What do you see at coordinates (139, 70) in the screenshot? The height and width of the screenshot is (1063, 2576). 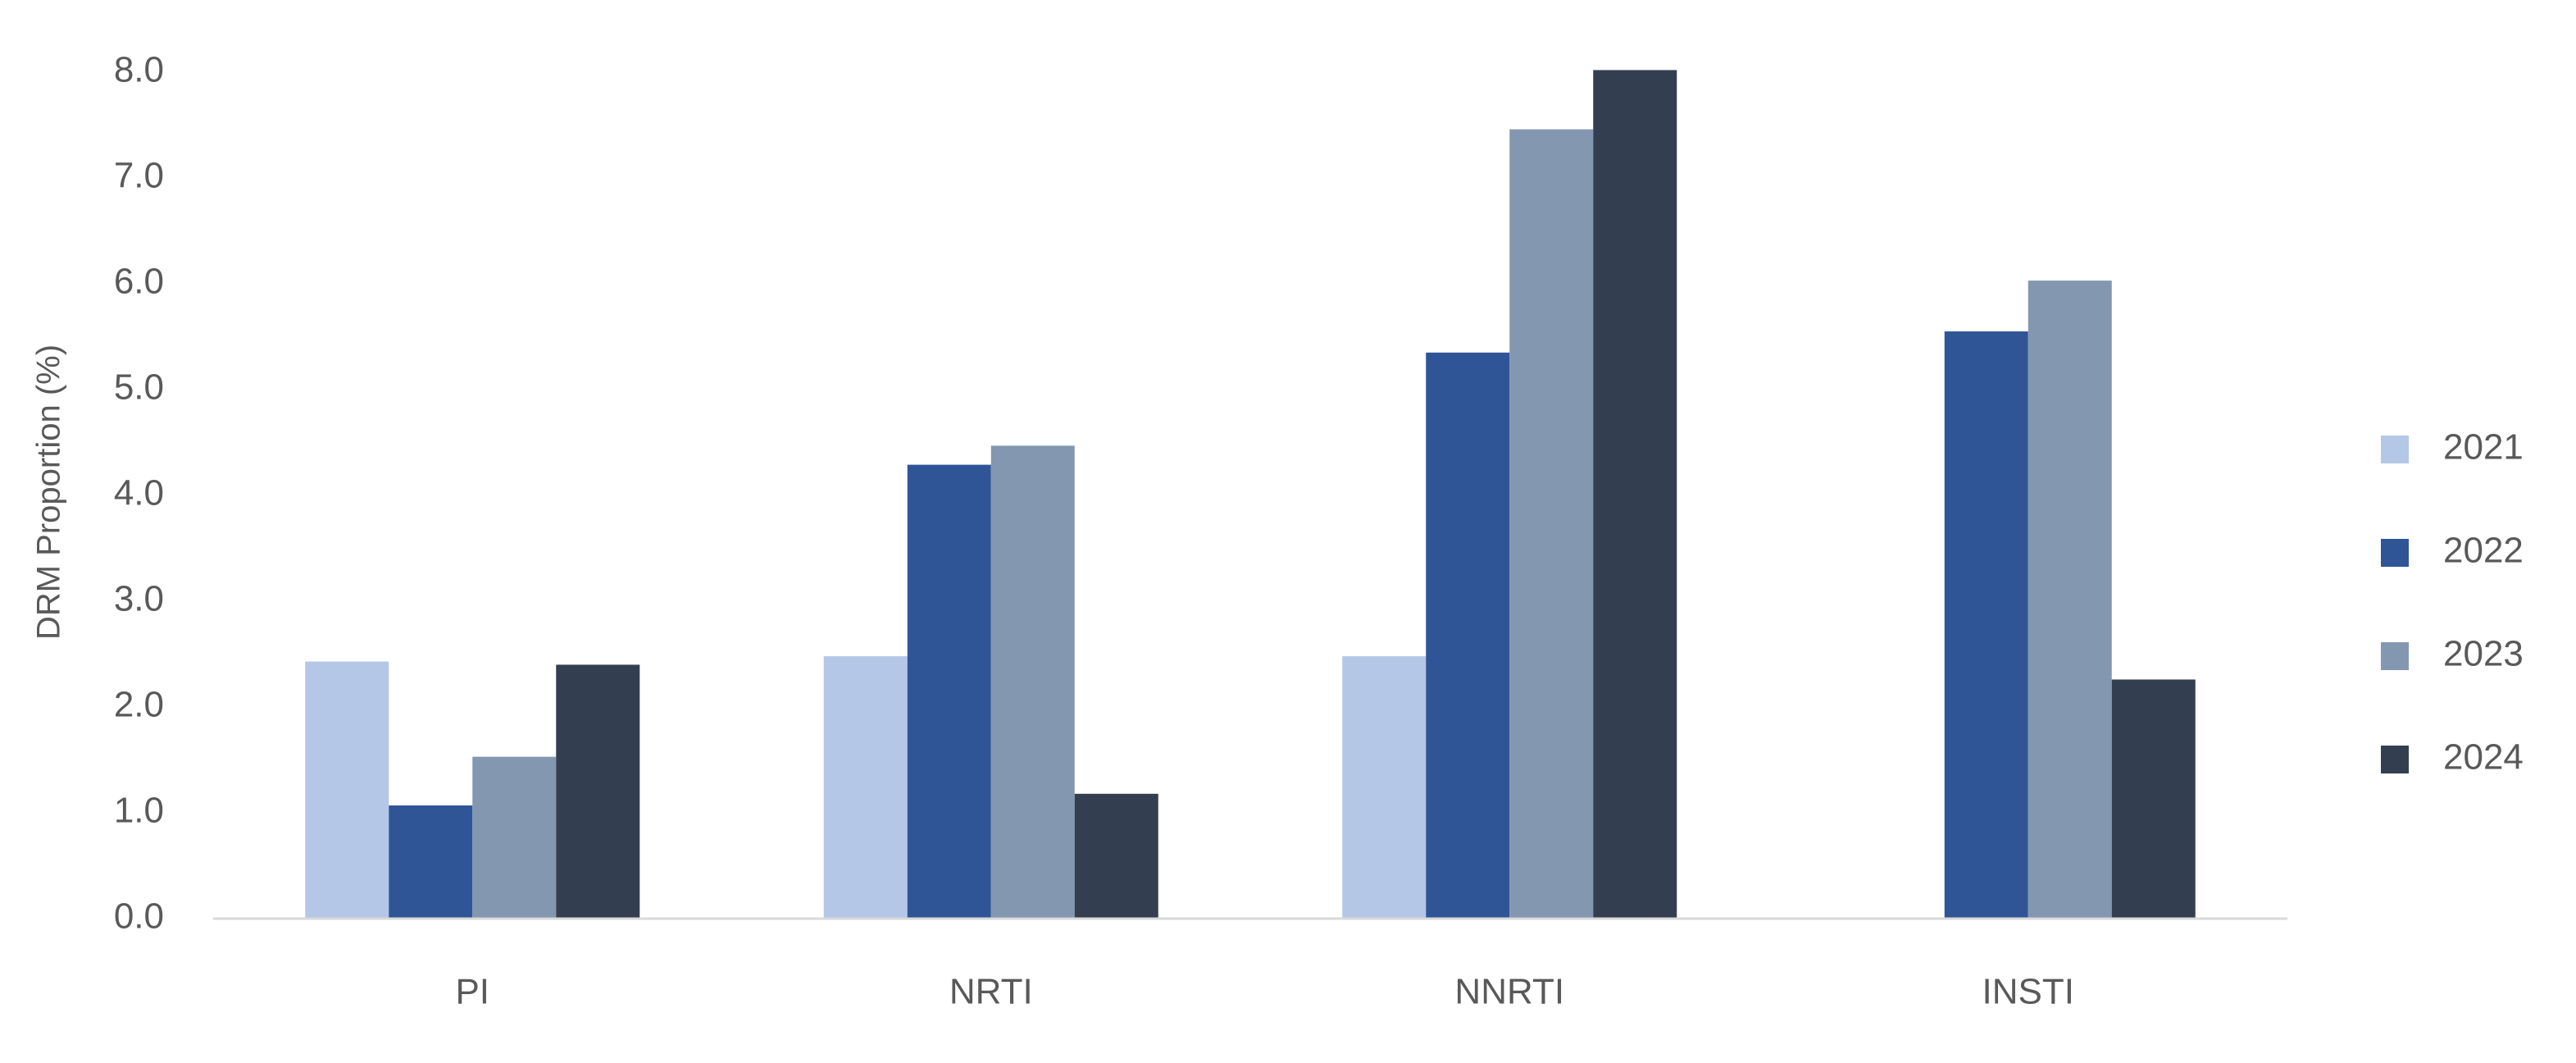 I see `y-tick-label: 8.0` at bounding box center [139, 70].